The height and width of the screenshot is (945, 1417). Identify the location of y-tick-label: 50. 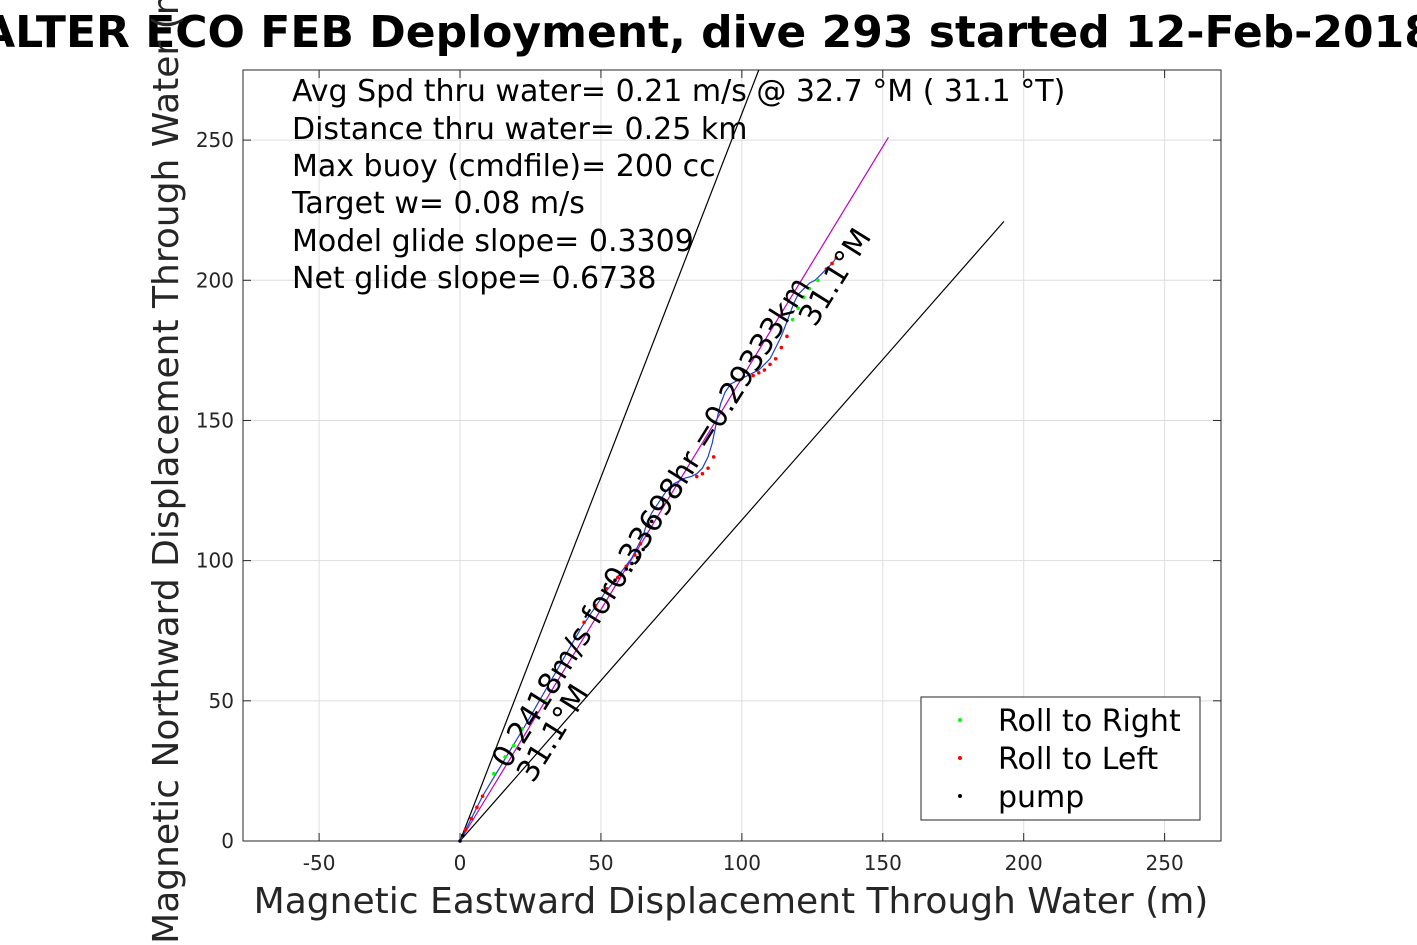
(221, 701).